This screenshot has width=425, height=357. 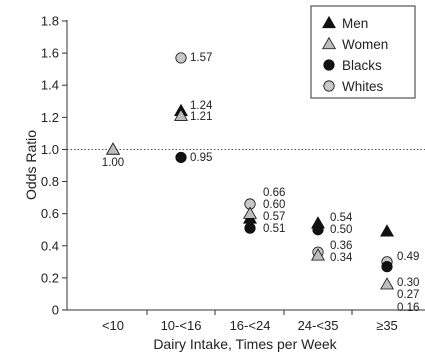 What do you see at coordinates (31, 165) in the screenshot?
I see `y-axis-title: Odds Ratio` at bounding box center [31, 165].